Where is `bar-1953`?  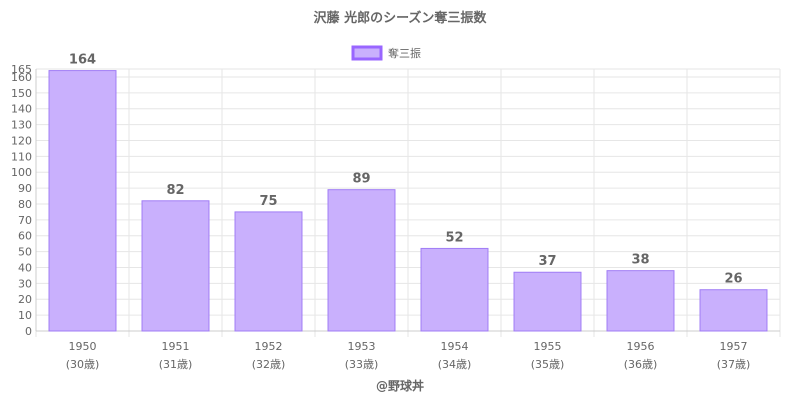 bar-1953 is located at coordinates (361, 260).